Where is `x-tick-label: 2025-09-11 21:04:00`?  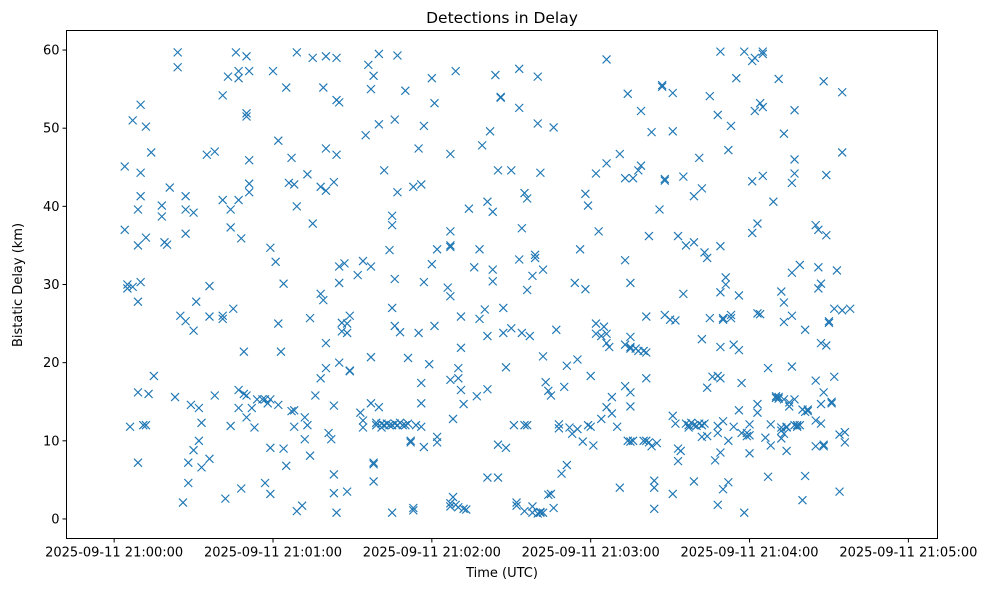 x-tick-label: 2025-09-11 21:04:00 is located at coordinates (749, 553).